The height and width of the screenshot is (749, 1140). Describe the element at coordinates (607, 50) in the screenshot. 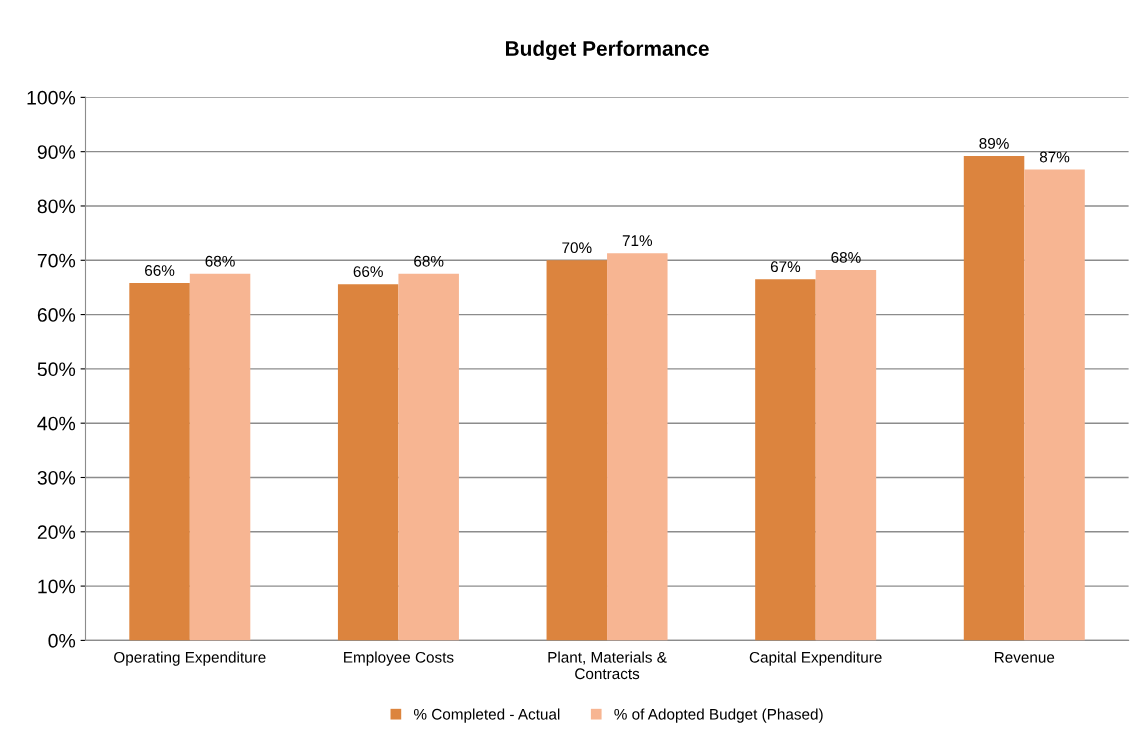

I see `chart-title: Budget Performance` at that location.